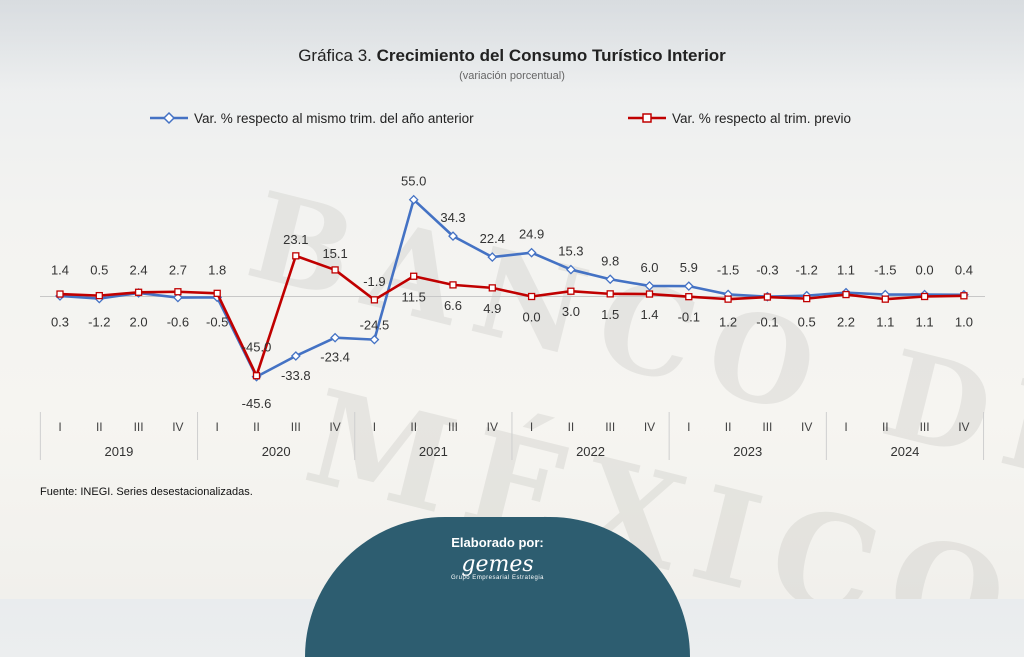 The image size is (1024, 657). Describe the element at coordinates (178, 322) in the screenshot. I see `data-label-yoy: -0.6` at that location.